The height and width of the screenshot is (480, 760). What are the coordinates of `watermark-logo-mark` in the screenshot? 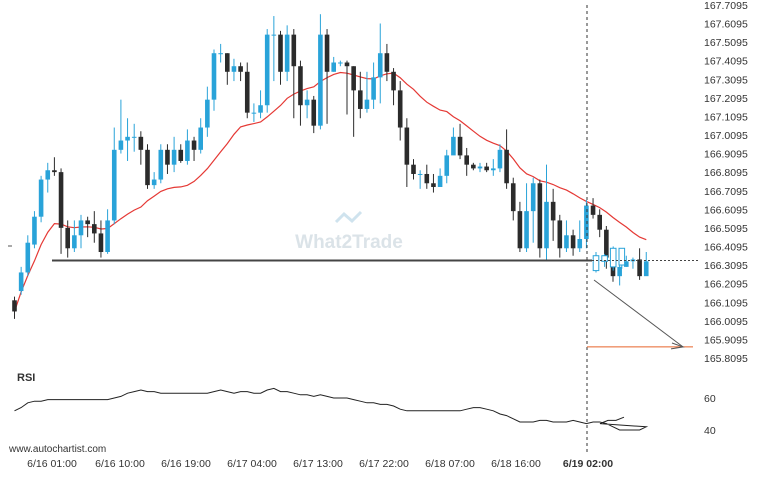 It's located at (348, 217).